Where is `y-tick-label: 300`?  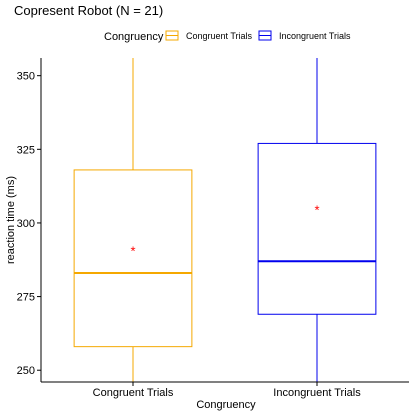
y-tick-label: 300 is located at coordinates (26, 224).